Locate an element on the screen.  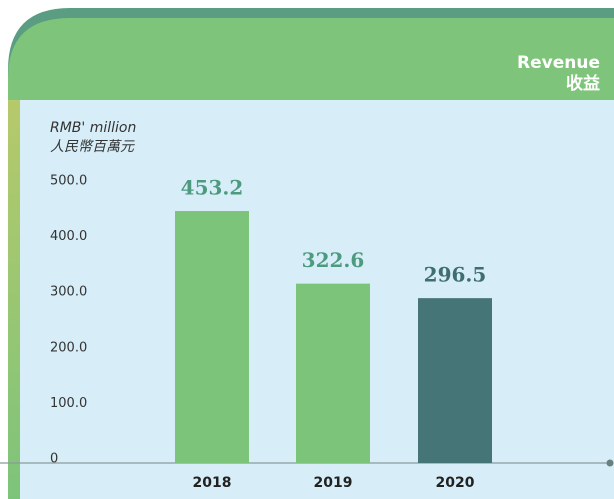
y-axis-label: RMB' million is located at coordinates (93, 128).